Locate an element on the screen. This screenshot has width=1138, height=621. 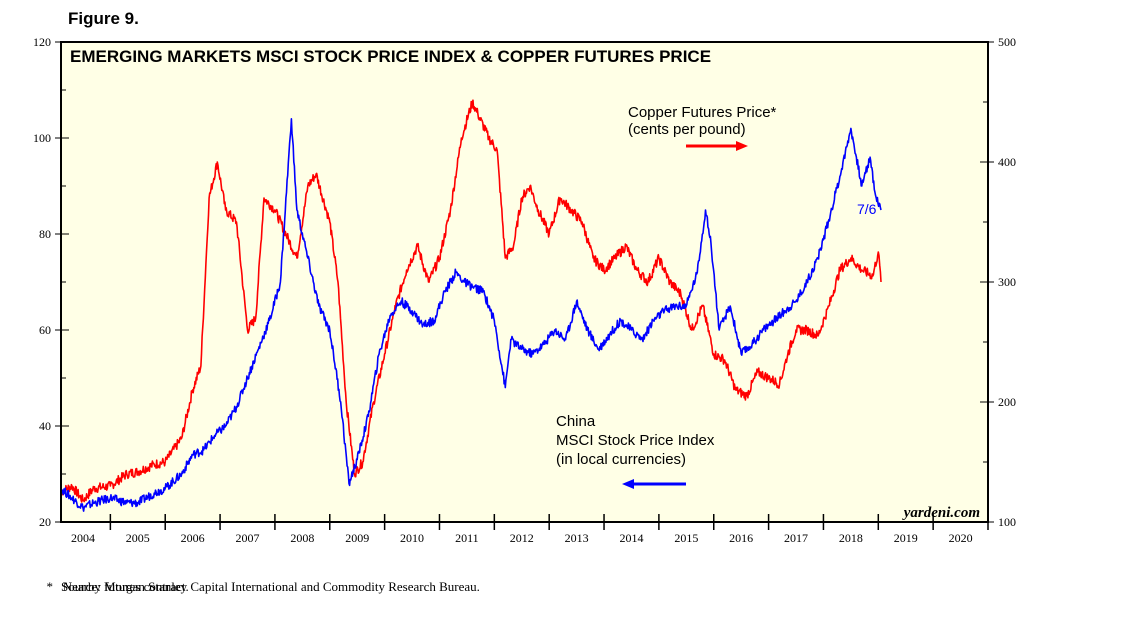
left-tick-label: 120 is located at coordinates (42, 42).